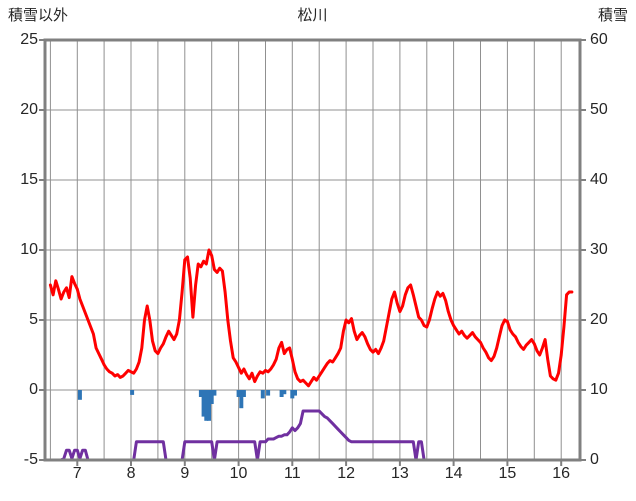 Image resolution: width=636 pixels, height=501 pixels. I want to click on right-axis-title: 積雪, so click(612, 15).